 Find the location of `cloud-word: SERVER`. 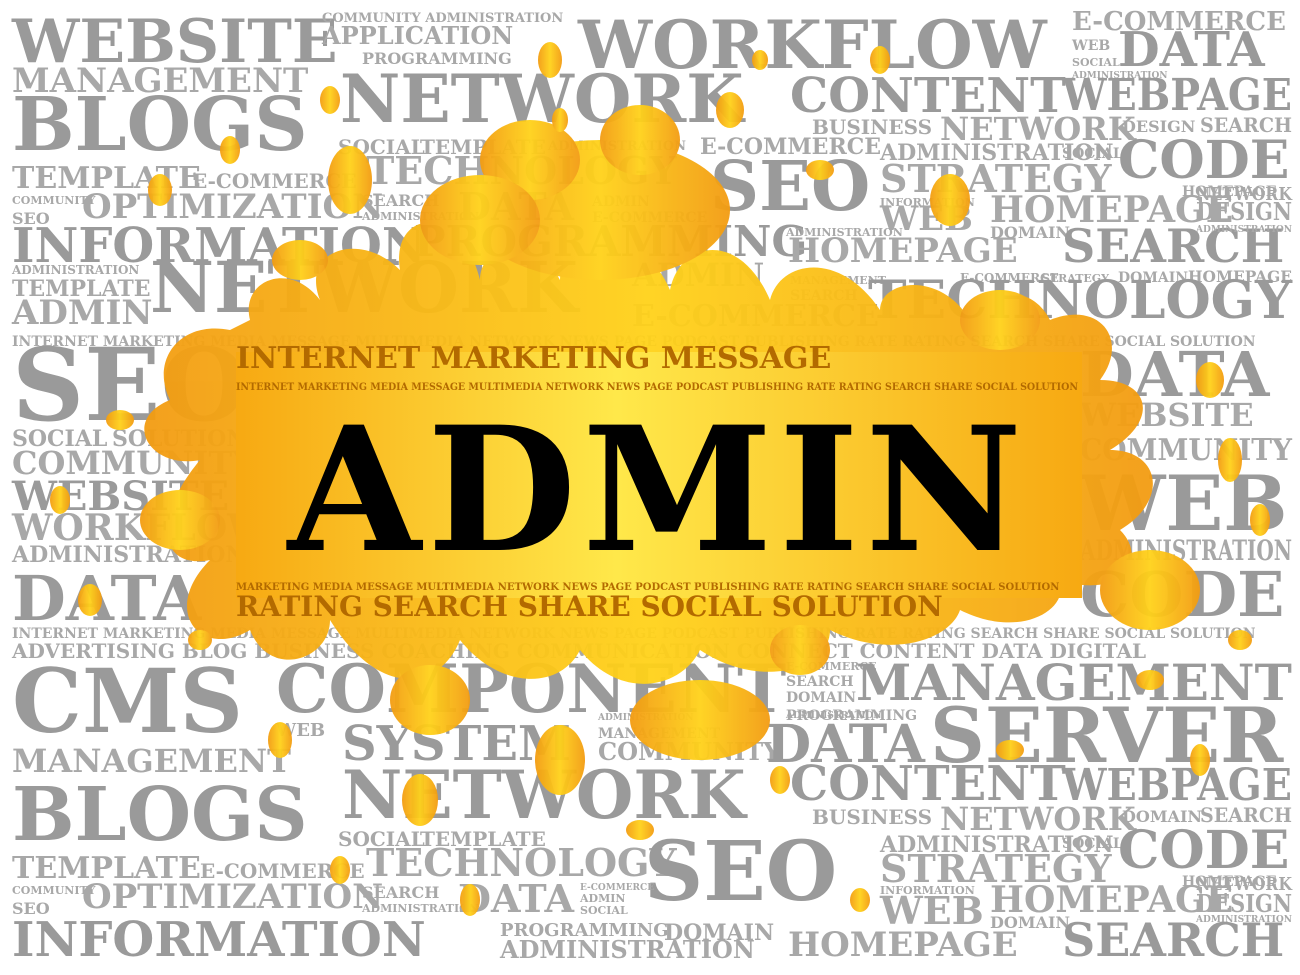

cloud-word: SERVER is located at coordinates (1107, 735).